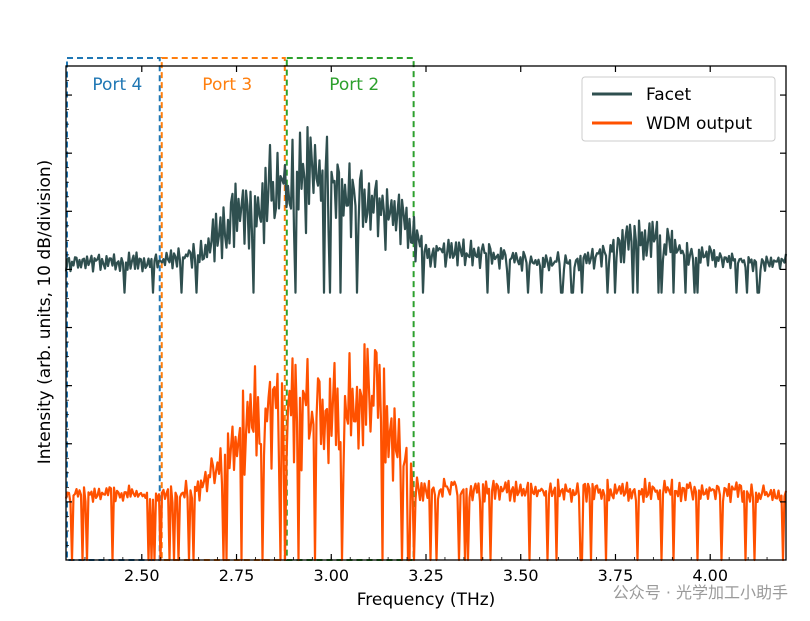 This screenshot has width=810, height=621. I want to click on x-tick-label: 4.00, so click(710, 575).